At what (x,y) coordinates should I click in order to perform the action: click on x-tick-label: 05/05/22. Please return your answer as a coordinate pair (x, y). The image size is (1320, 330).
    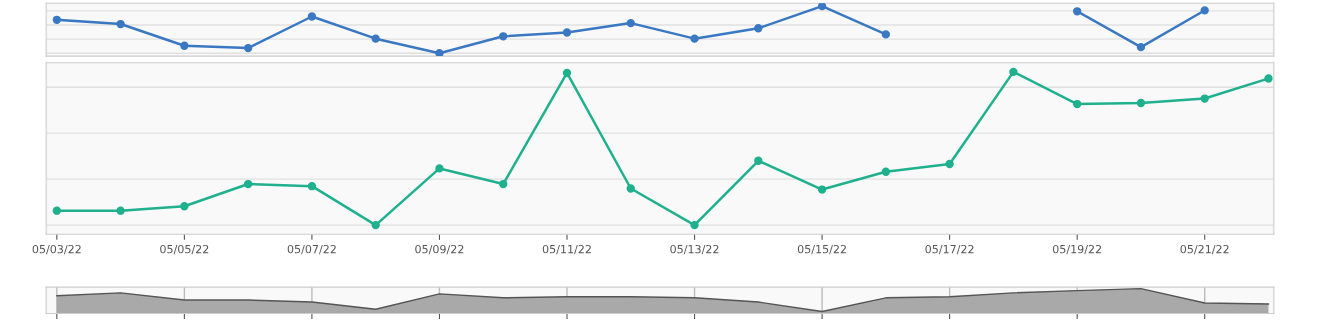
    Looking at the image, I should click on (184, 249).